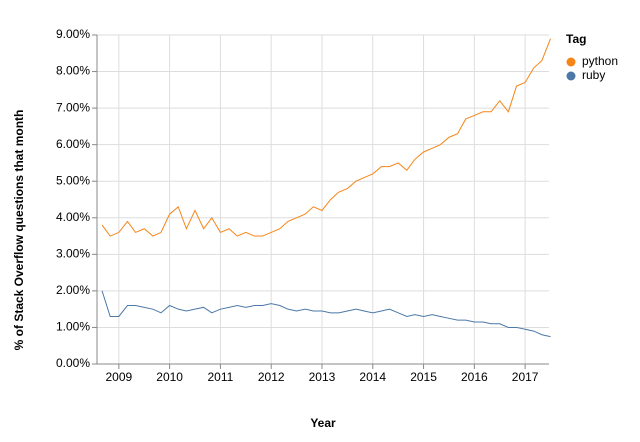 This screenshot has height=442, width=640. I want to click on x-tick-label: 2016, so click(474, 377).